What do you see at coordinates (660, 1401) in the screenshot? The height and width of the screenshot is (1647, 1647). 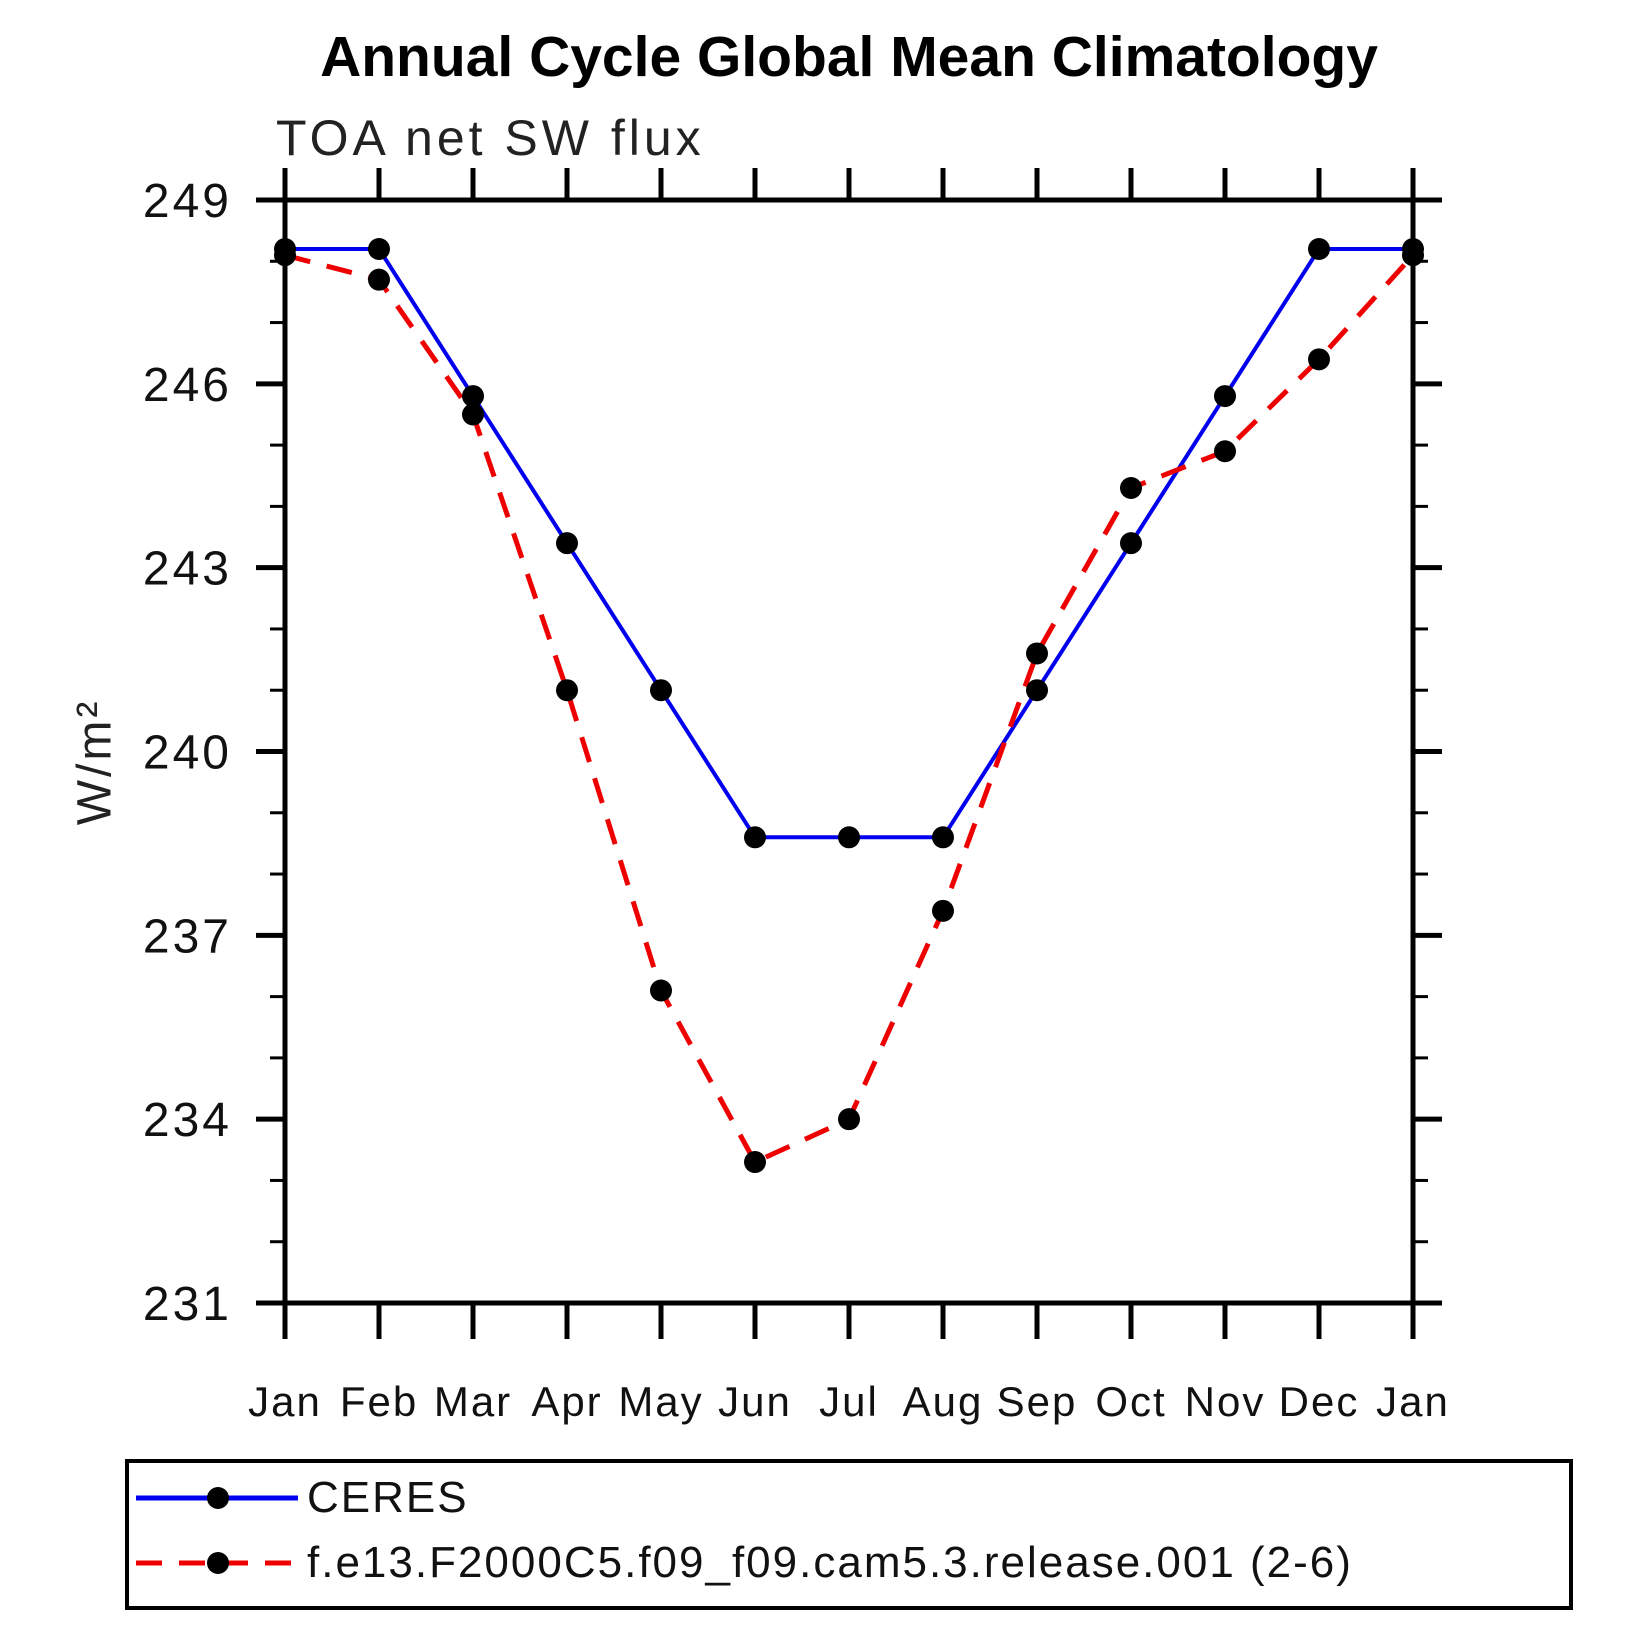 I see `x-tick-label: May` at bounding box center [660, 1401].